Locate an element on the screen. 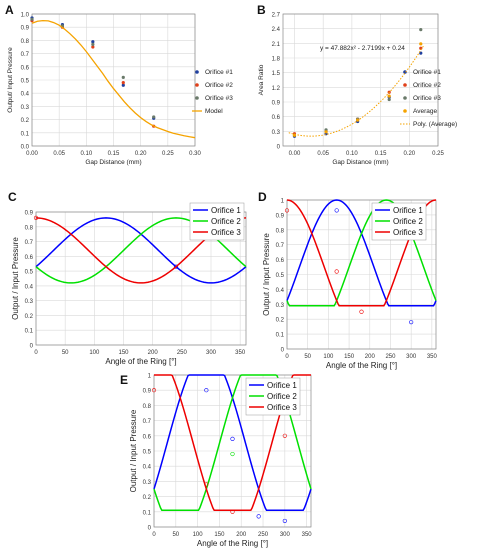 The width and height of the screenshot is (502, 550). x-tick-label: 0.20 is located at coordinates (409, 154).